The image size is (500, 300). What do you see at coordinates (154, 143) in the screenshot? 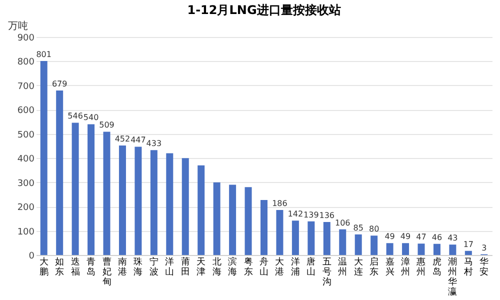
I see `data-label: 433` at bounding box center [154, 143].